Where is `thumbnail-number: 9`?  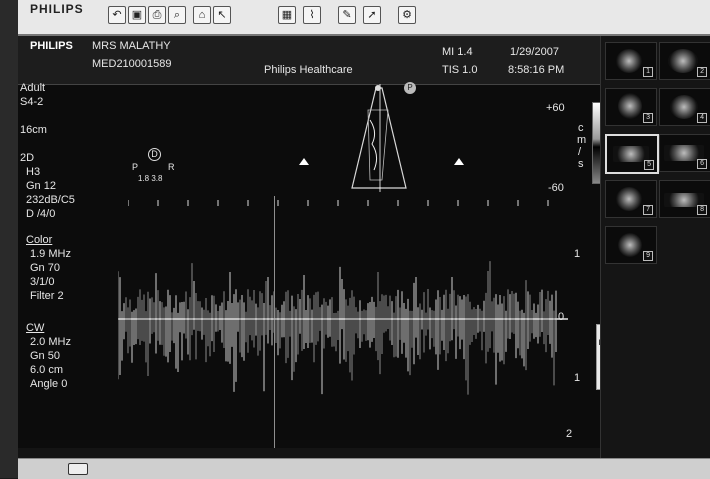 thumbnail-number: 9 is located at coordinates (648, 256).